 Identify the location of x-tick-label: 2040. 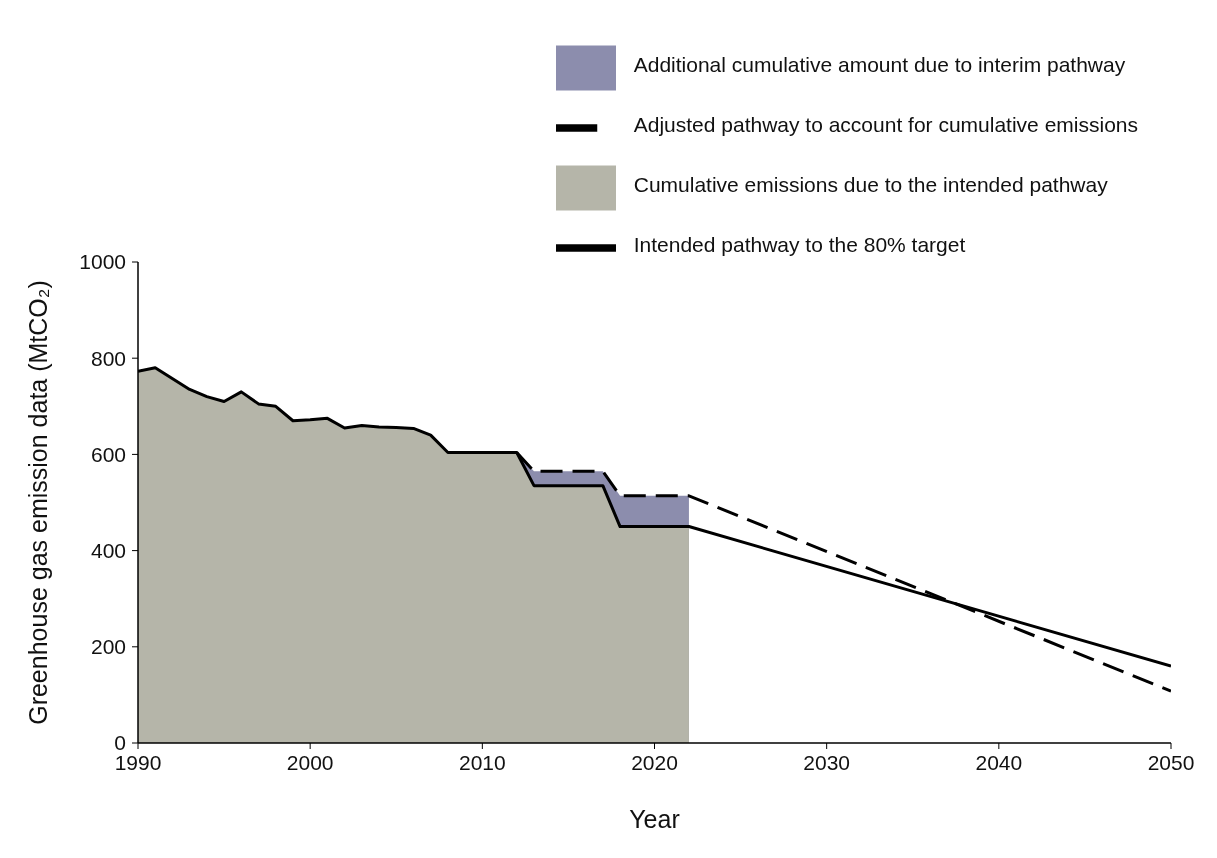
(999, 762).